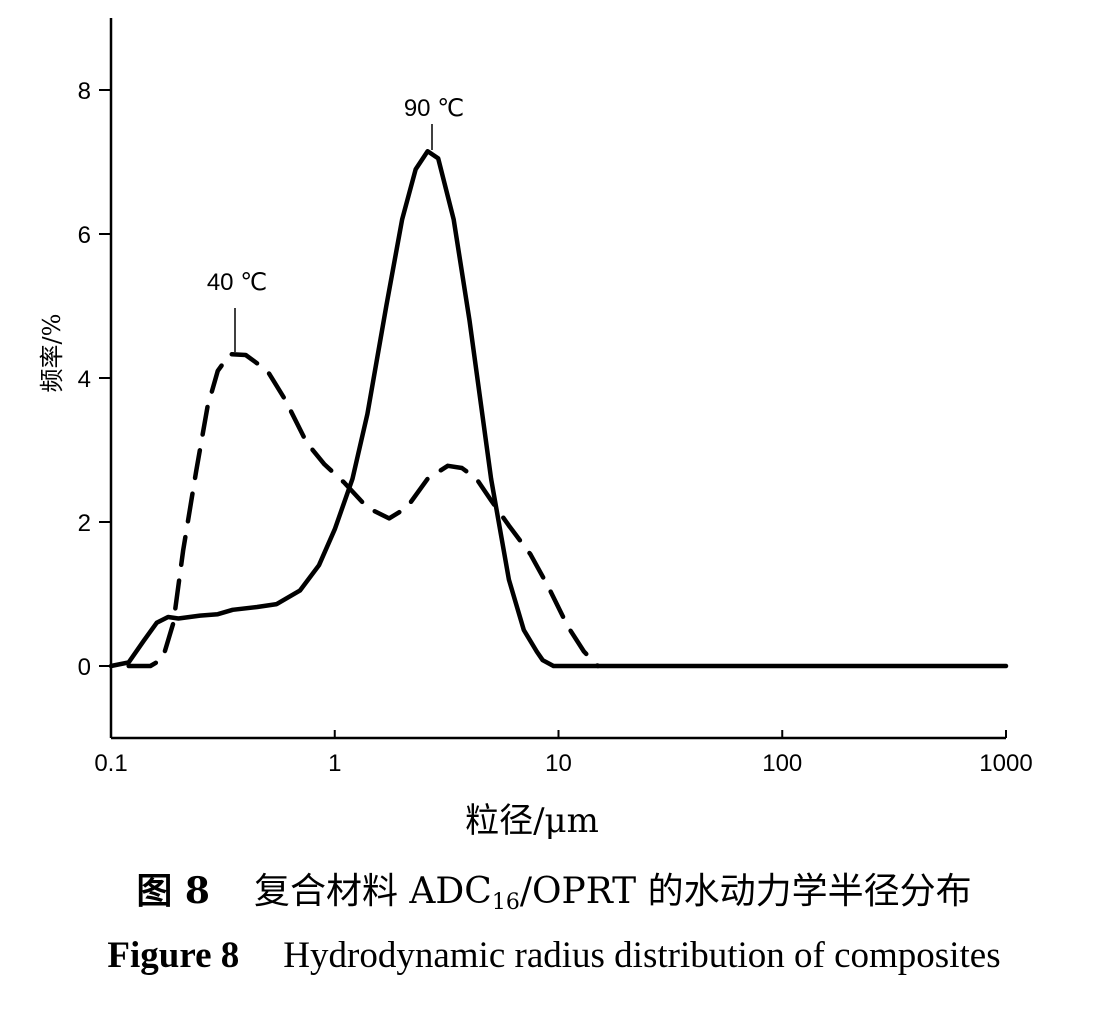  What do you see at coordinates (782, 763) in the screenshot?
I see `x-tick-label: 100` at bounding box center [782, 763].